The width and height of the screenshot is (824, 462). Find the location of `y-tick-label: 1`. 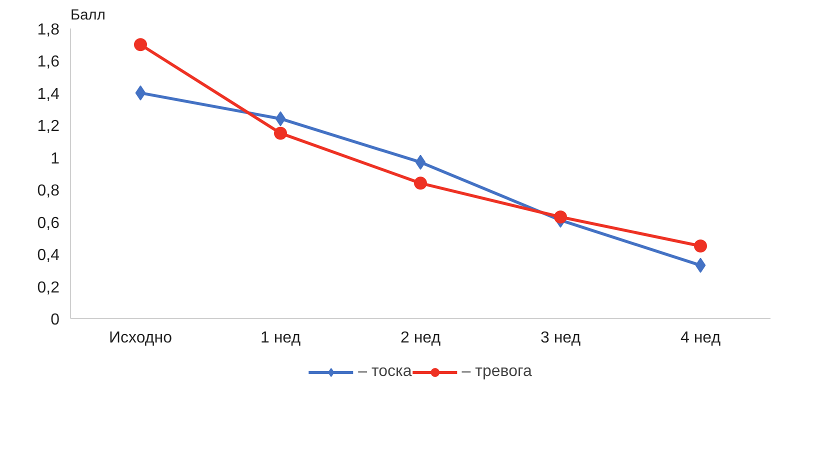

y-tick-label: 1 is located at coordinates (55, 159).